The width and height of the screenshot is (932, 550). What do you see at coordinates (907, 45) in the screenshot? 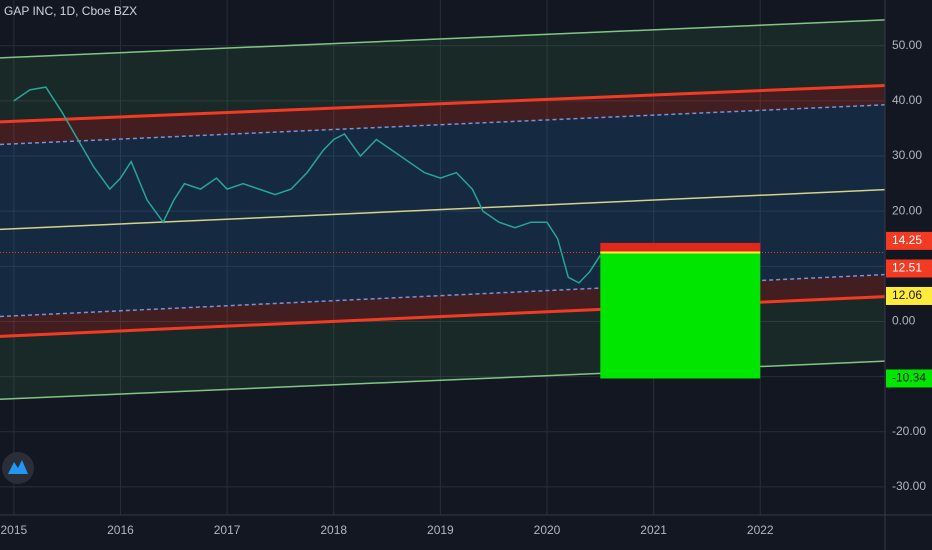
I see `y-tick-label: 50.00` at bounding box center [907, 45].